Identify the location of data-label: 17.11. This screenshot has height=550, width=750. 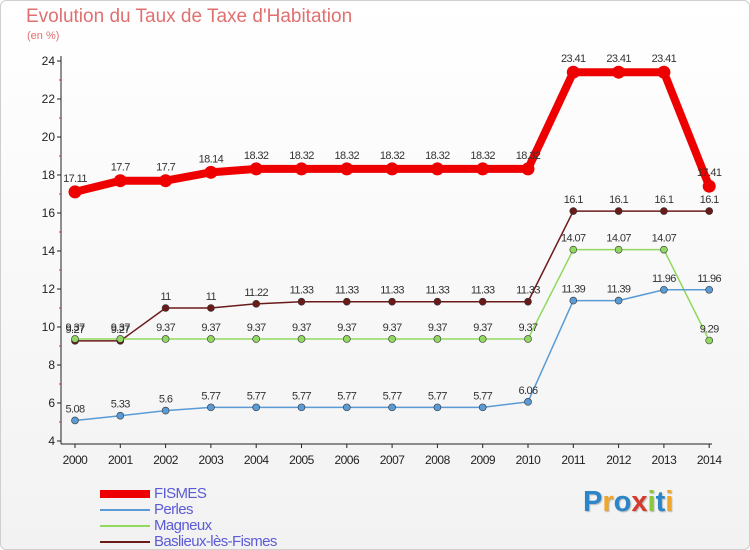
(75, 179).